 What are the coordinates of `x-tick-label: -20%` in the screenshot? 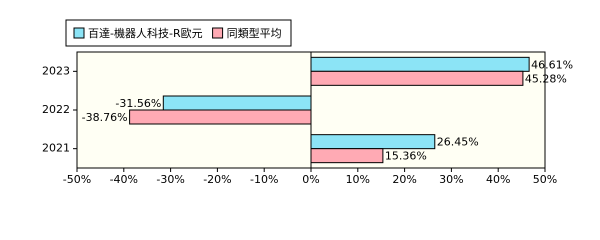 It's located at (217, 179).